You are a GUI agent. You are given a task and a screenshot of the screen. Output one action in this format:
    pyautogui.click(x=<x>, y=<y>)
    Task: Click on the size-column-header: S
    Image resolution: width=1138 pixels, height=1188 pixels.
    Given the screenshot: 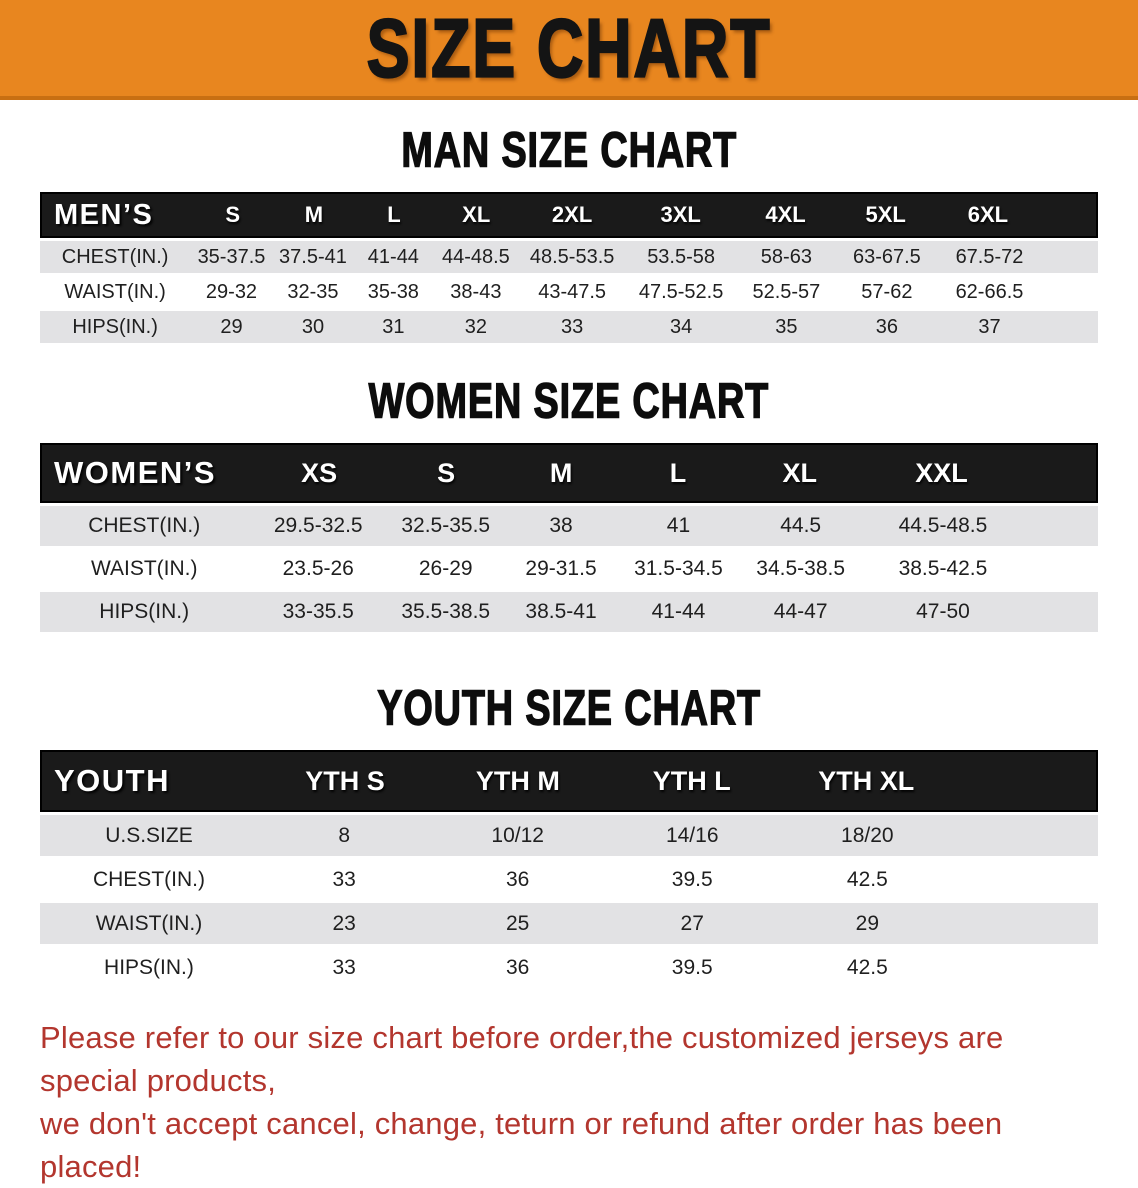 What is the action you would take?
    pyautogui.click(x=233, y=214)
    